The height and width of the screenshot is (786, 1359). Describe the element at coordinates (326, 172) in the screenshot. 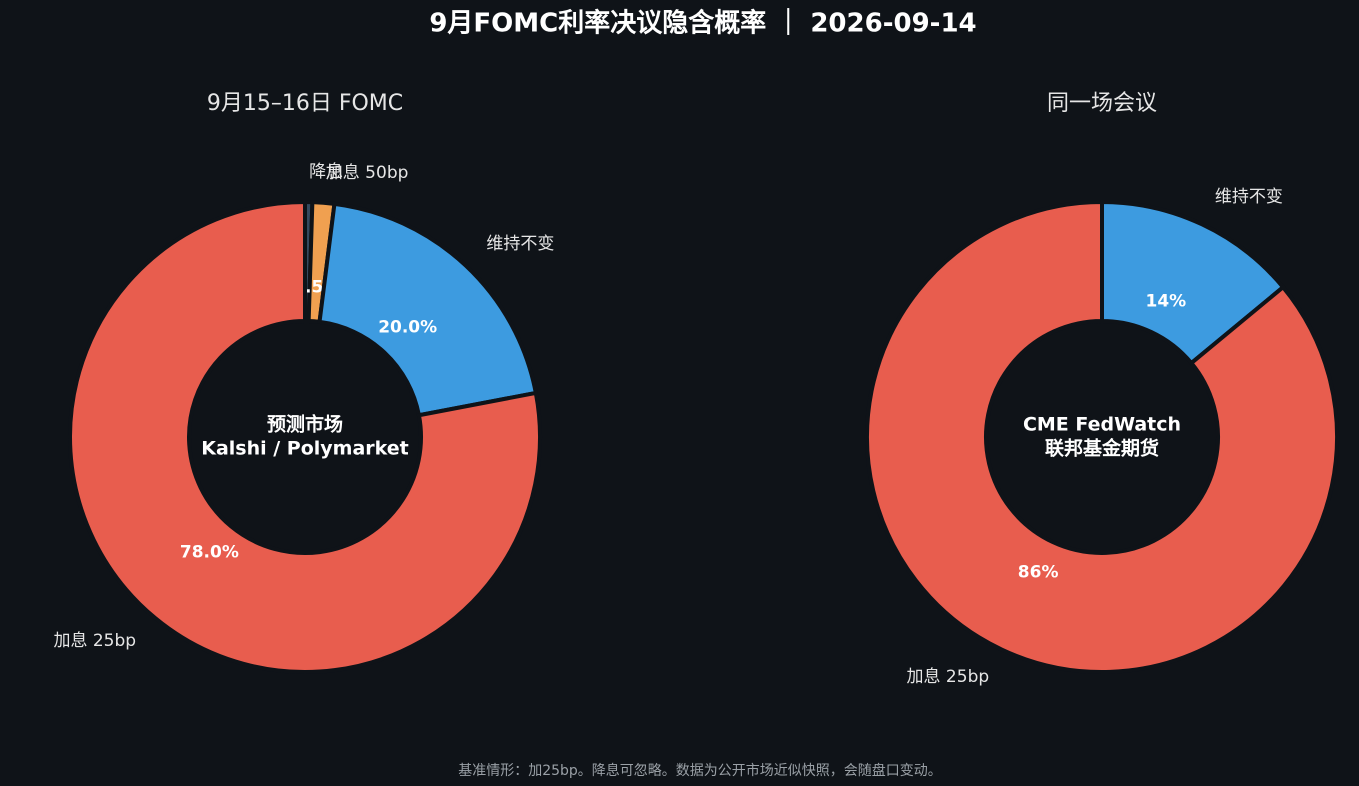

I see `slice-label: 降息` at that location.